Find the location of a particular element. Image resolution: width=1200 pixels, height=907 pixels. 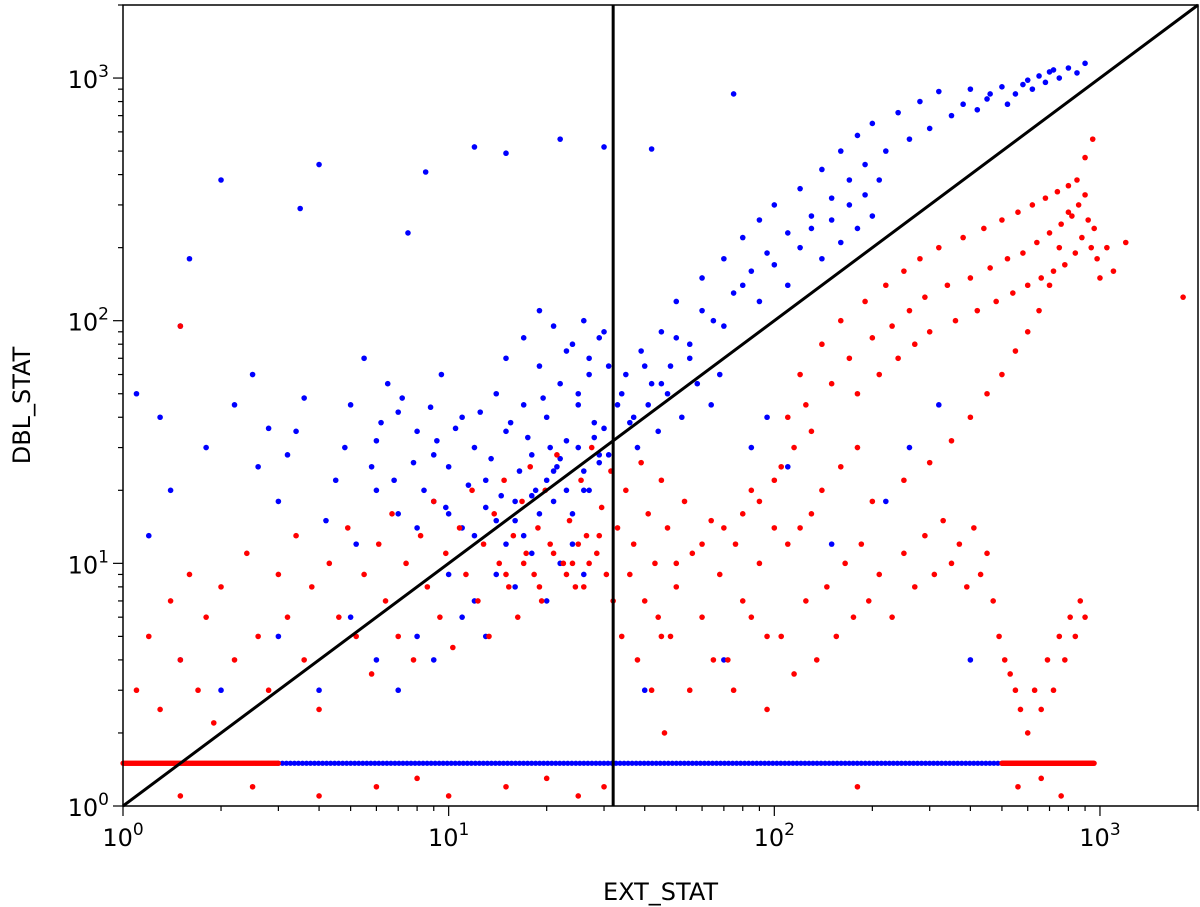

x-tick-label: 100 is located at coordinates (122, 836).